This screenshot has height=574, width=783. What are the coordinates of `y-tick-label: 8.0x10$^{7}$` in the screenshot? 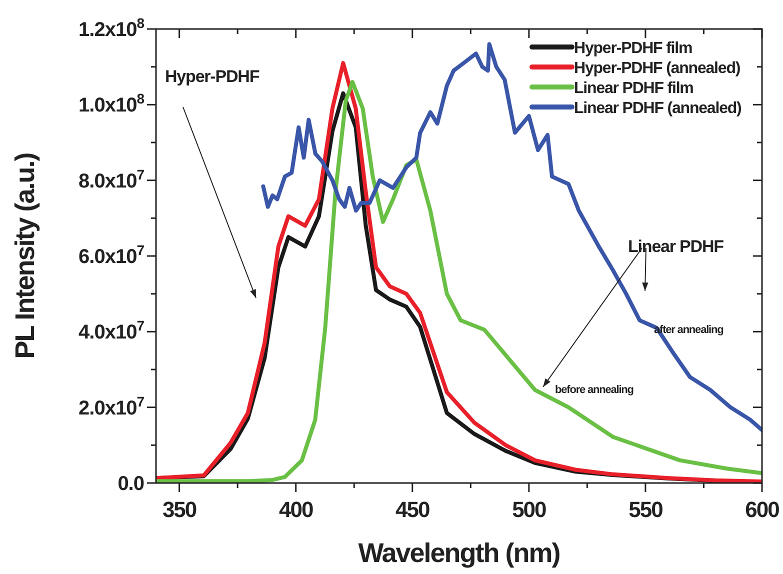 It's located at (111, 179).